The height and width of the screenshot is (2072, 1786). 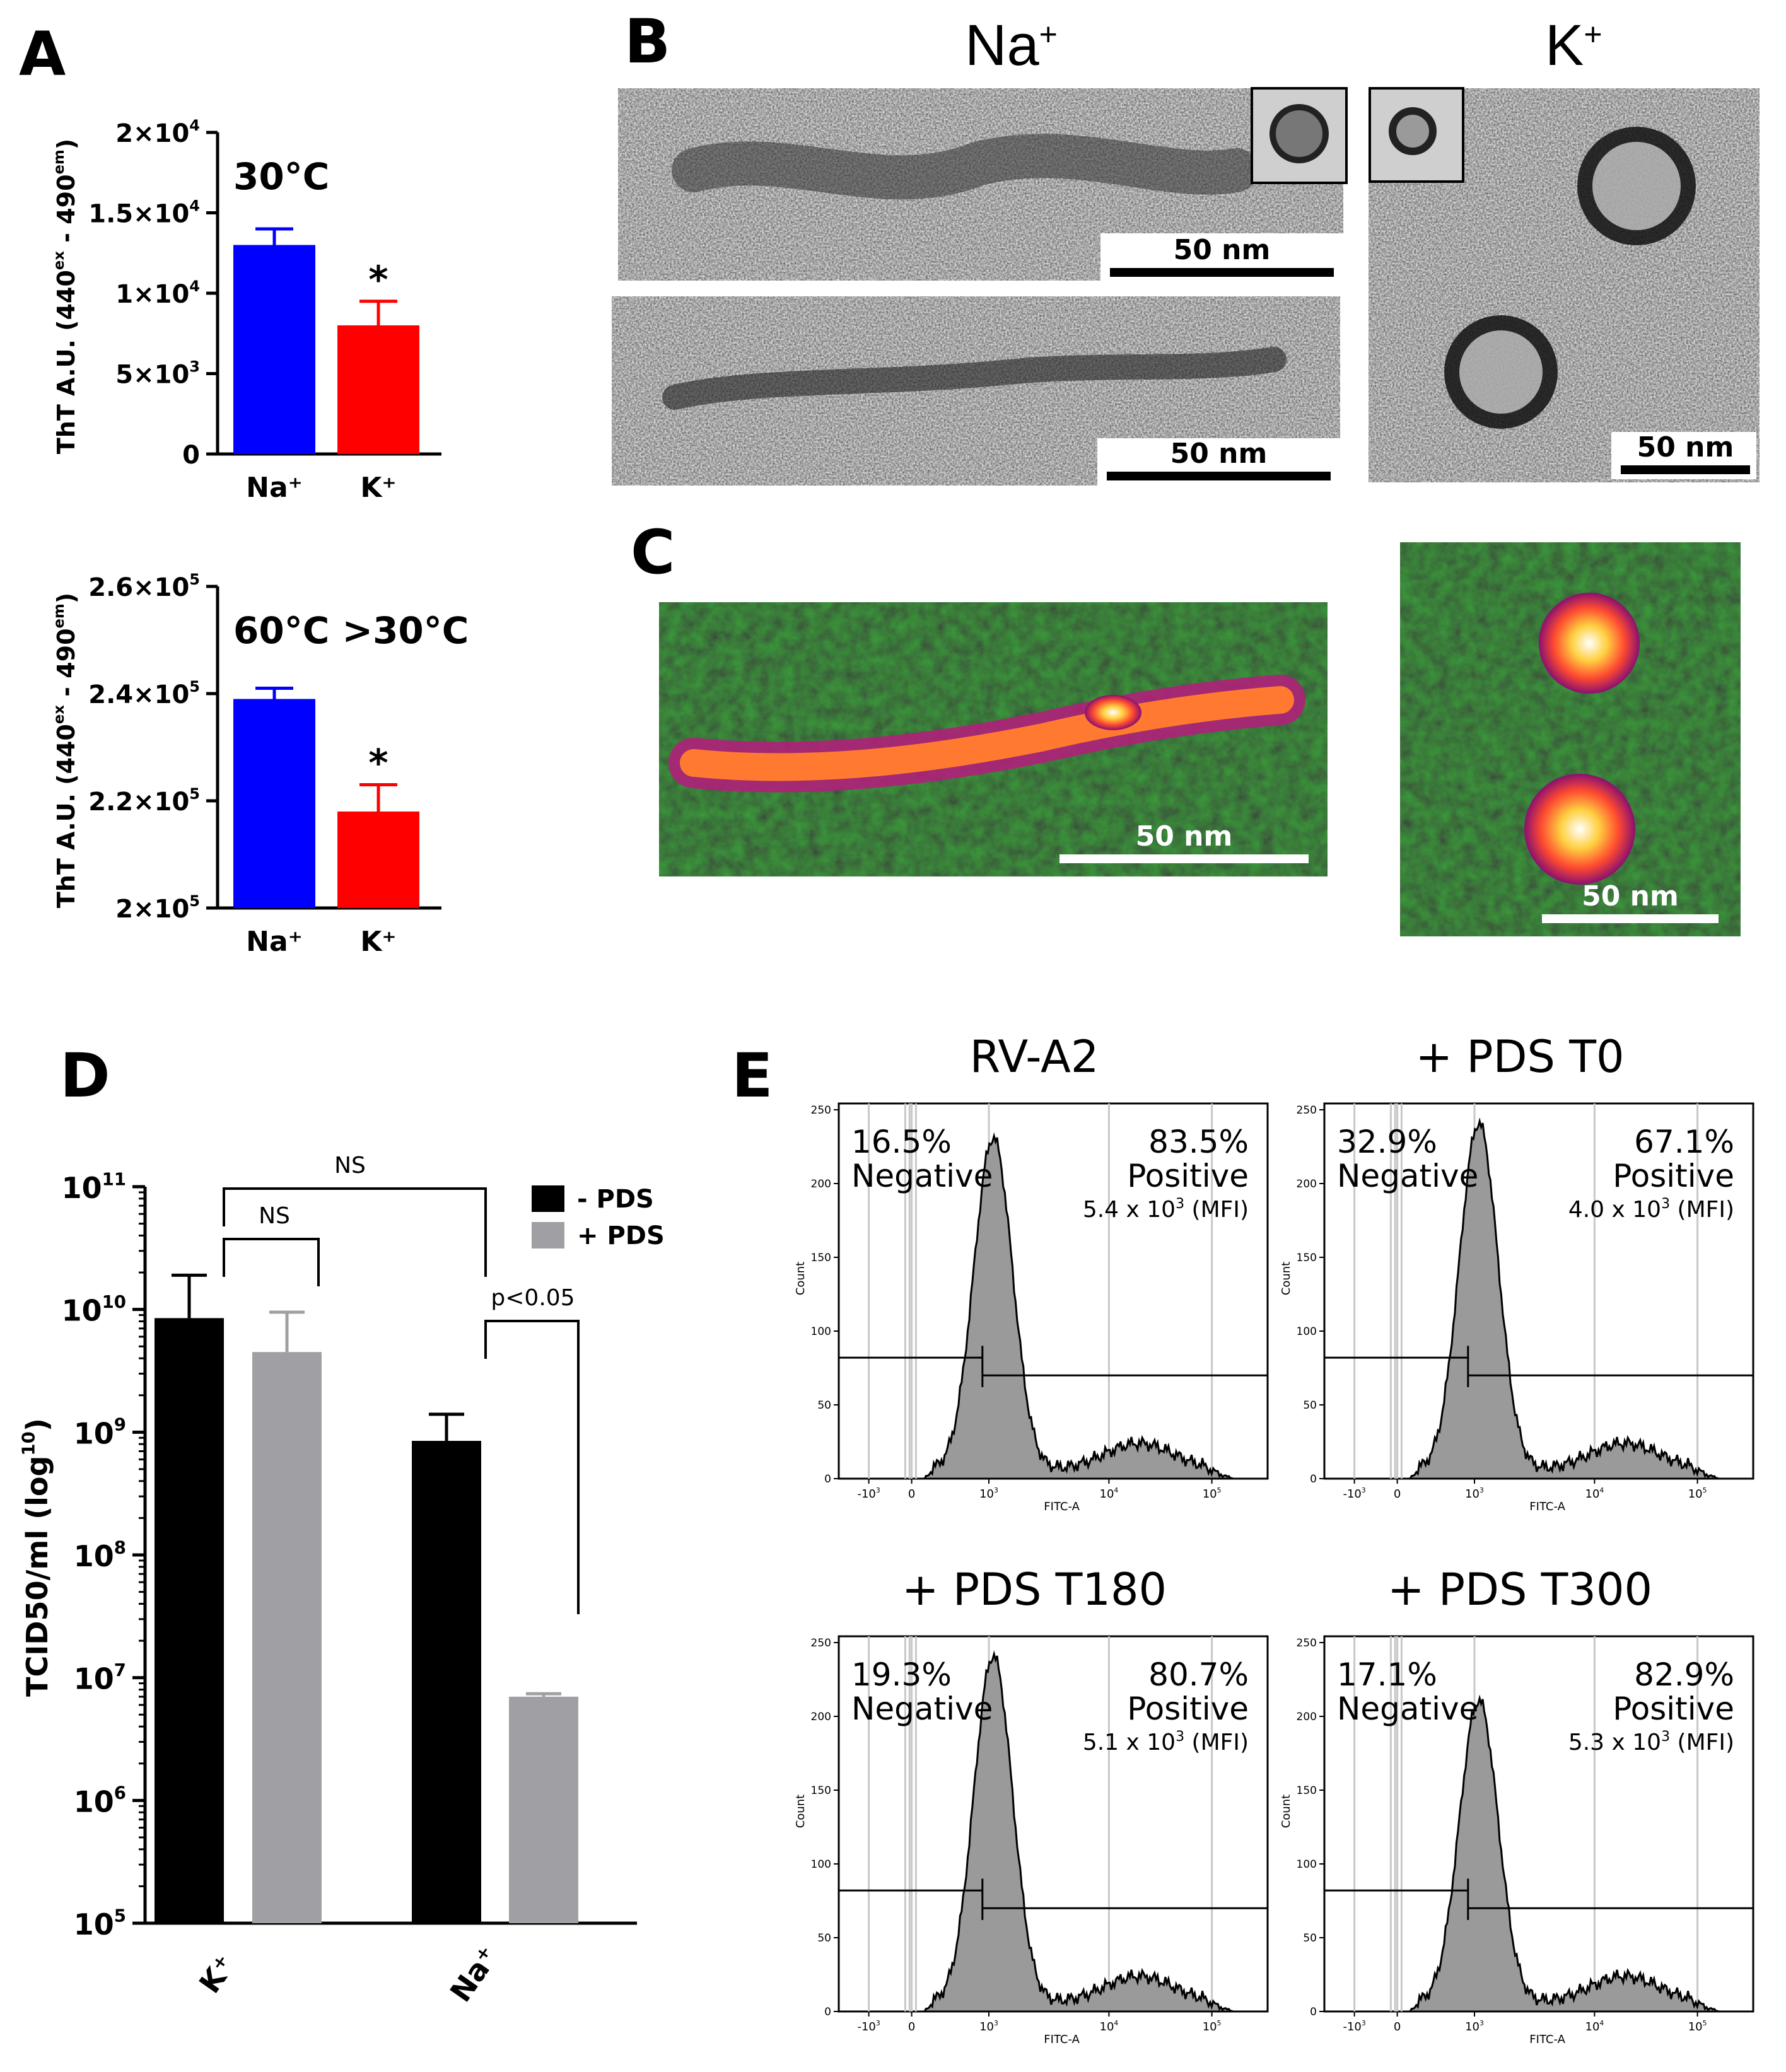 I want to click on negative-percent: 16.5%, so click(x=901, y=1142).